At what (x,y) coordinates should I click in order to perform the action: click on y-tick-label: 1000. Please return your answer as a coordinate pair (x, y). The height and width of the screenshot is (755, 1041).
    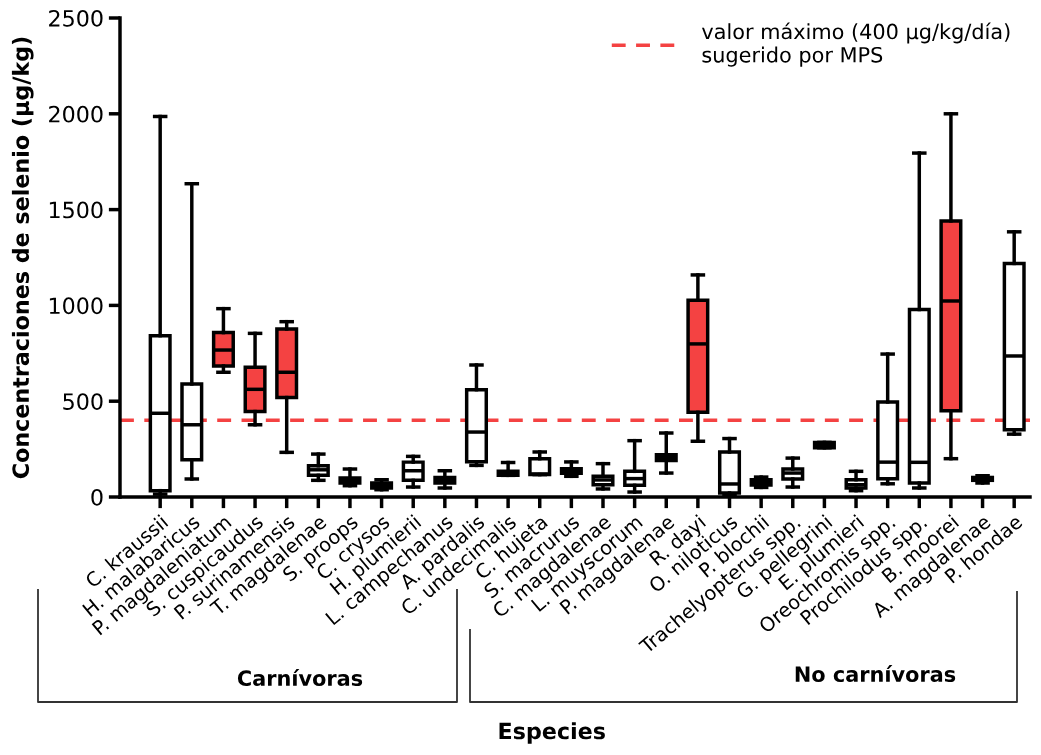
    Looking at the image, I should click on (76, 306).